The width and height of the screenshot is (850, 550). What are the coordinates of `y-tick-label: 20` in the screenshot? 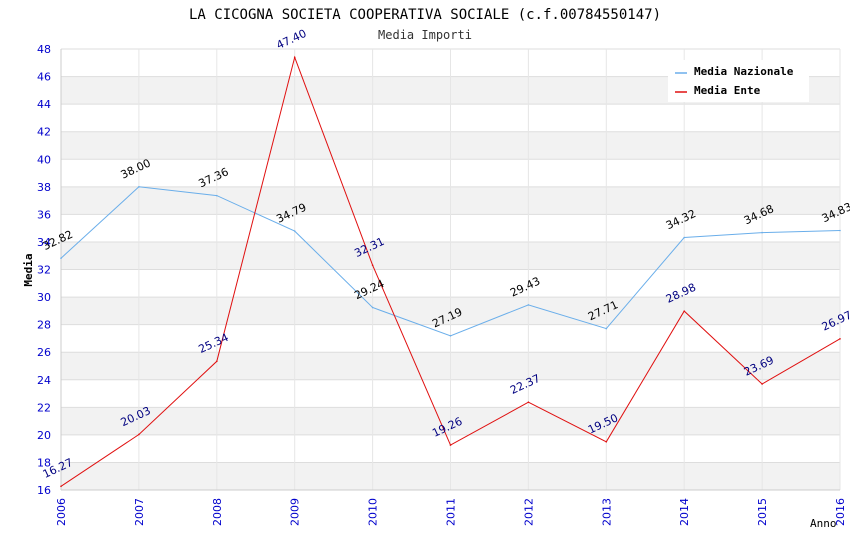 It's located at (44, 435).